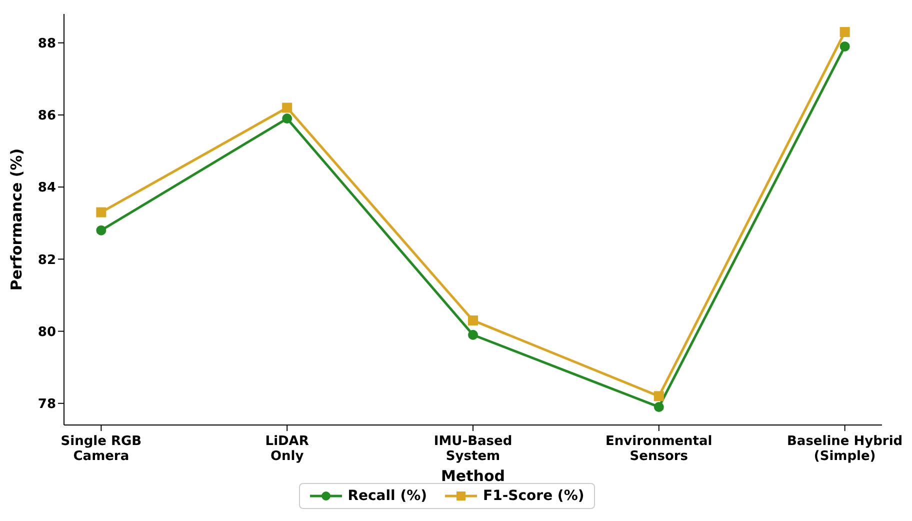  What do you see at coordinates (47, 260) in the screenshot?
I see `y-tick-label: 82` at bounding box center [47, 260].